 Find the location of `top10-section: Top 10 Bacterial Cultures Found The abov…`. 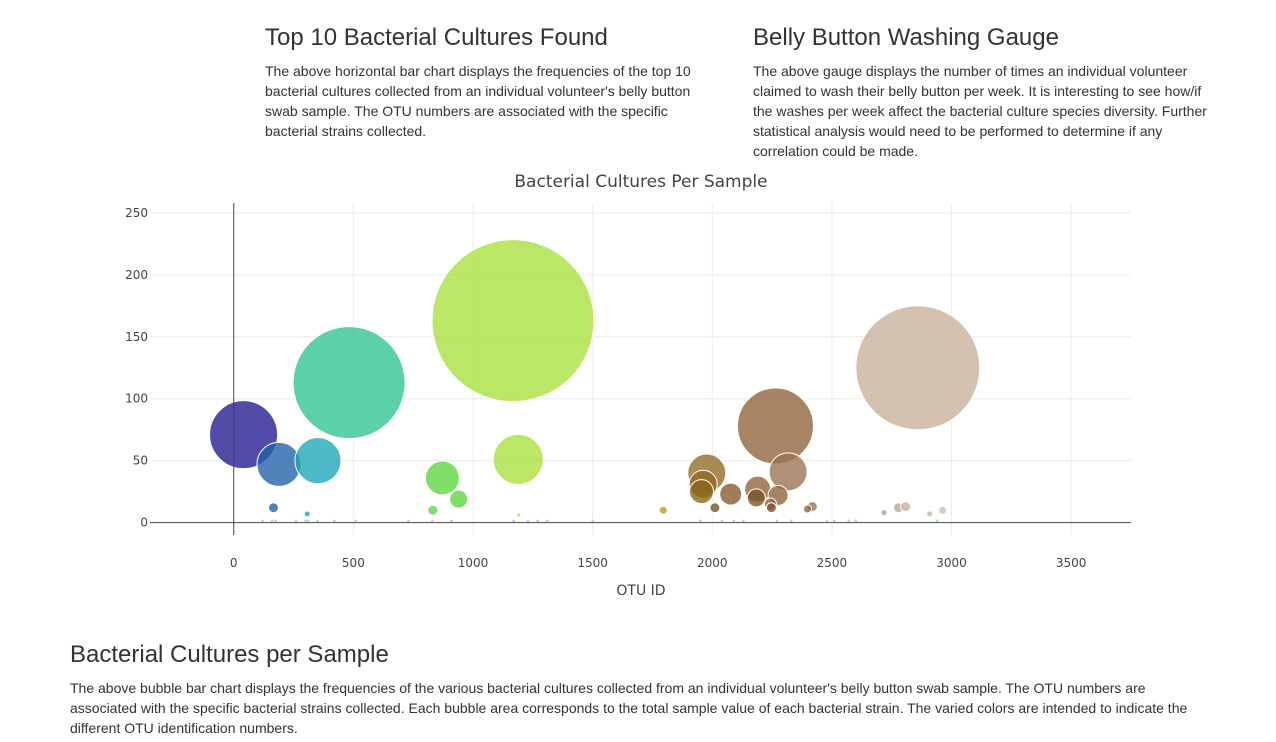

top10-section: Top 10 Bacterial Cultures Found The abov… is located at coordinates (485, 82).